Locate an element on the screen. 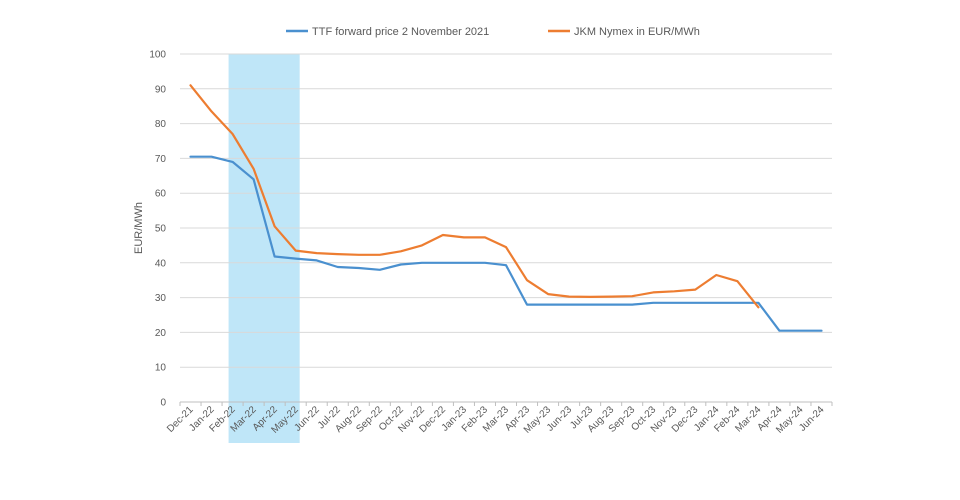 This screenshot has width=960, height=500. highlight-band is located at coordinates (264, 248).